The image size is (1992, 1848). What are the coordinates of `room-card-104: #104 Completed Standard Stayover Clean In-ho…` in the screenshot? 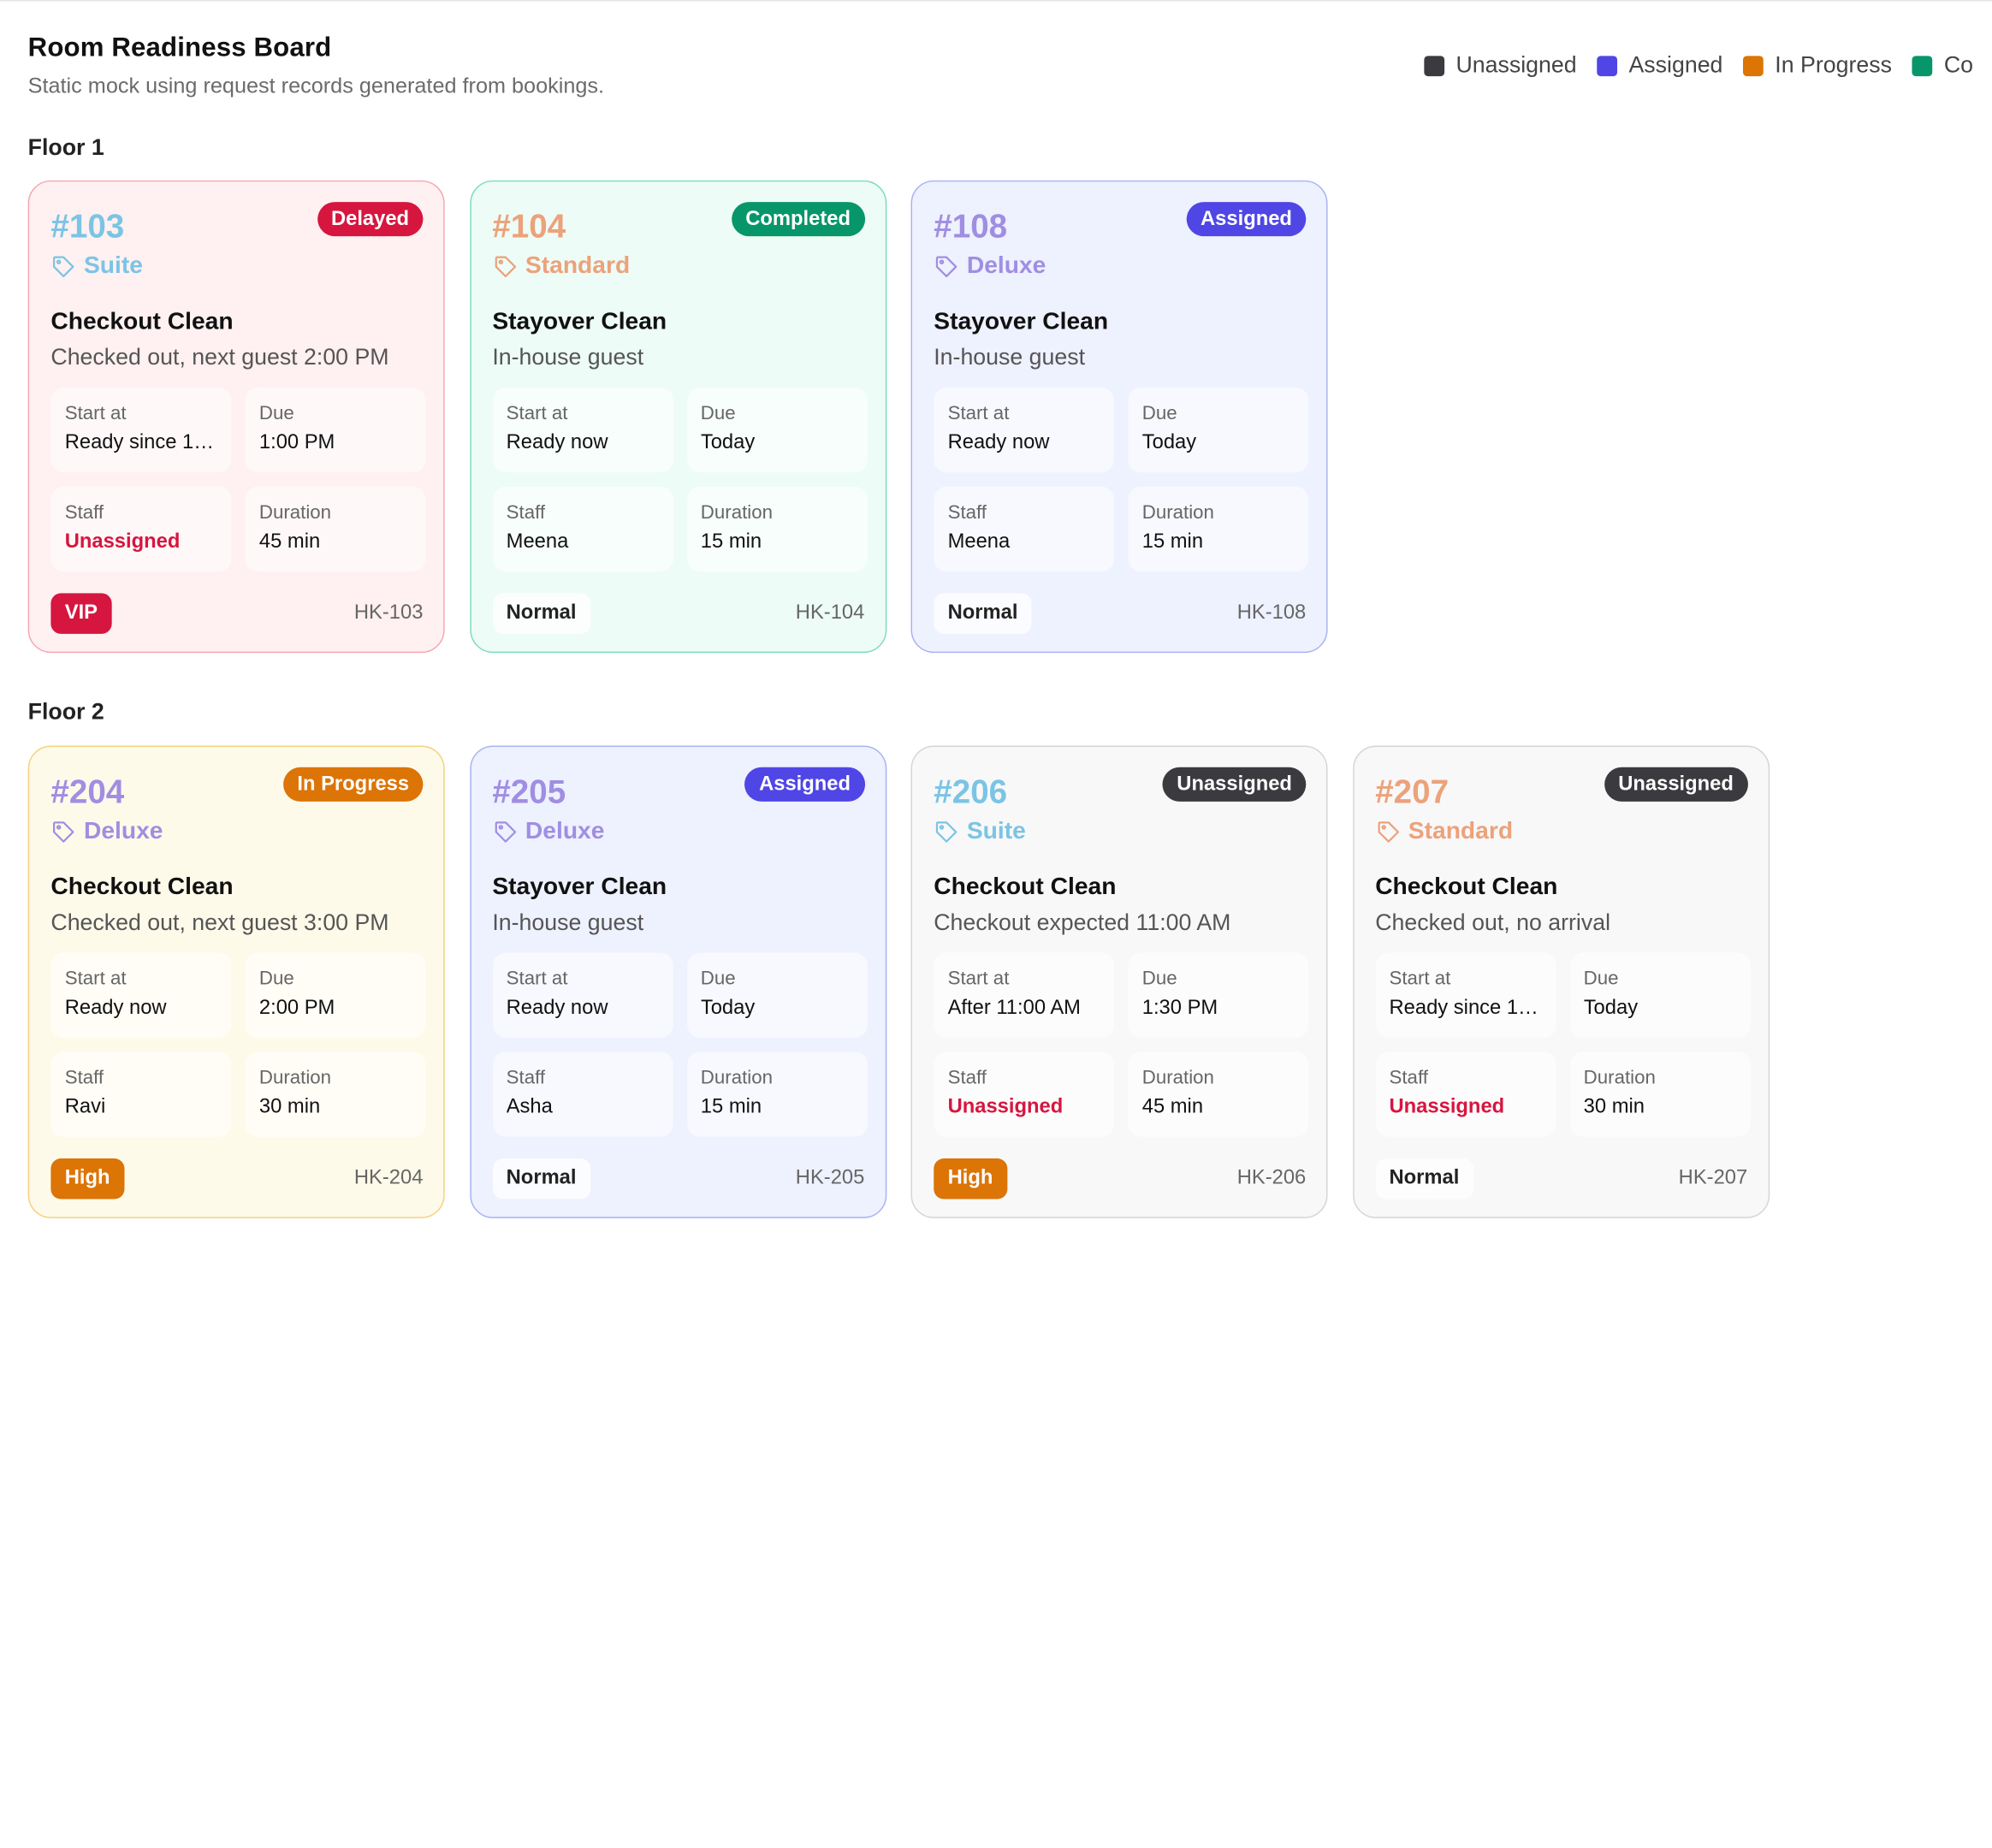 It's located at (677, 417).